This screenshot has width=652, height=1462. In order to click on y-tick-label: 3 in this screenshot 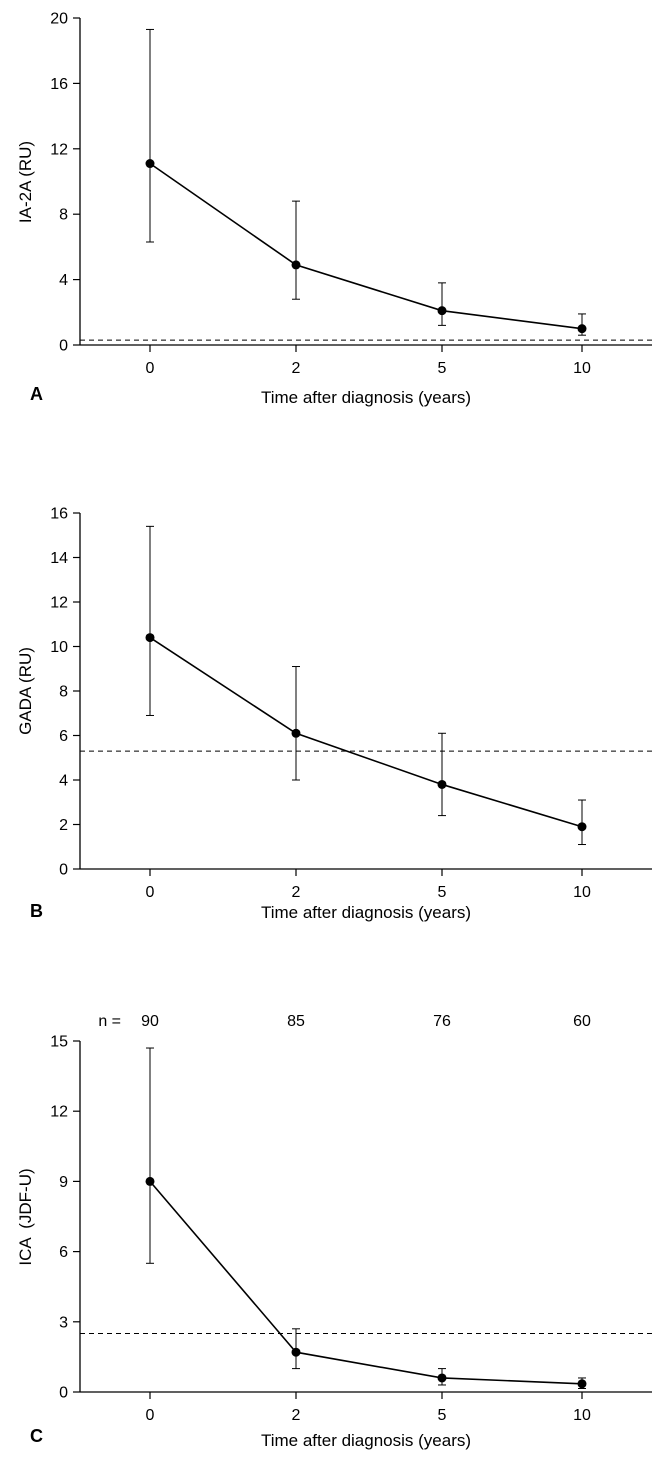, I will do `click(63, 1322)`.